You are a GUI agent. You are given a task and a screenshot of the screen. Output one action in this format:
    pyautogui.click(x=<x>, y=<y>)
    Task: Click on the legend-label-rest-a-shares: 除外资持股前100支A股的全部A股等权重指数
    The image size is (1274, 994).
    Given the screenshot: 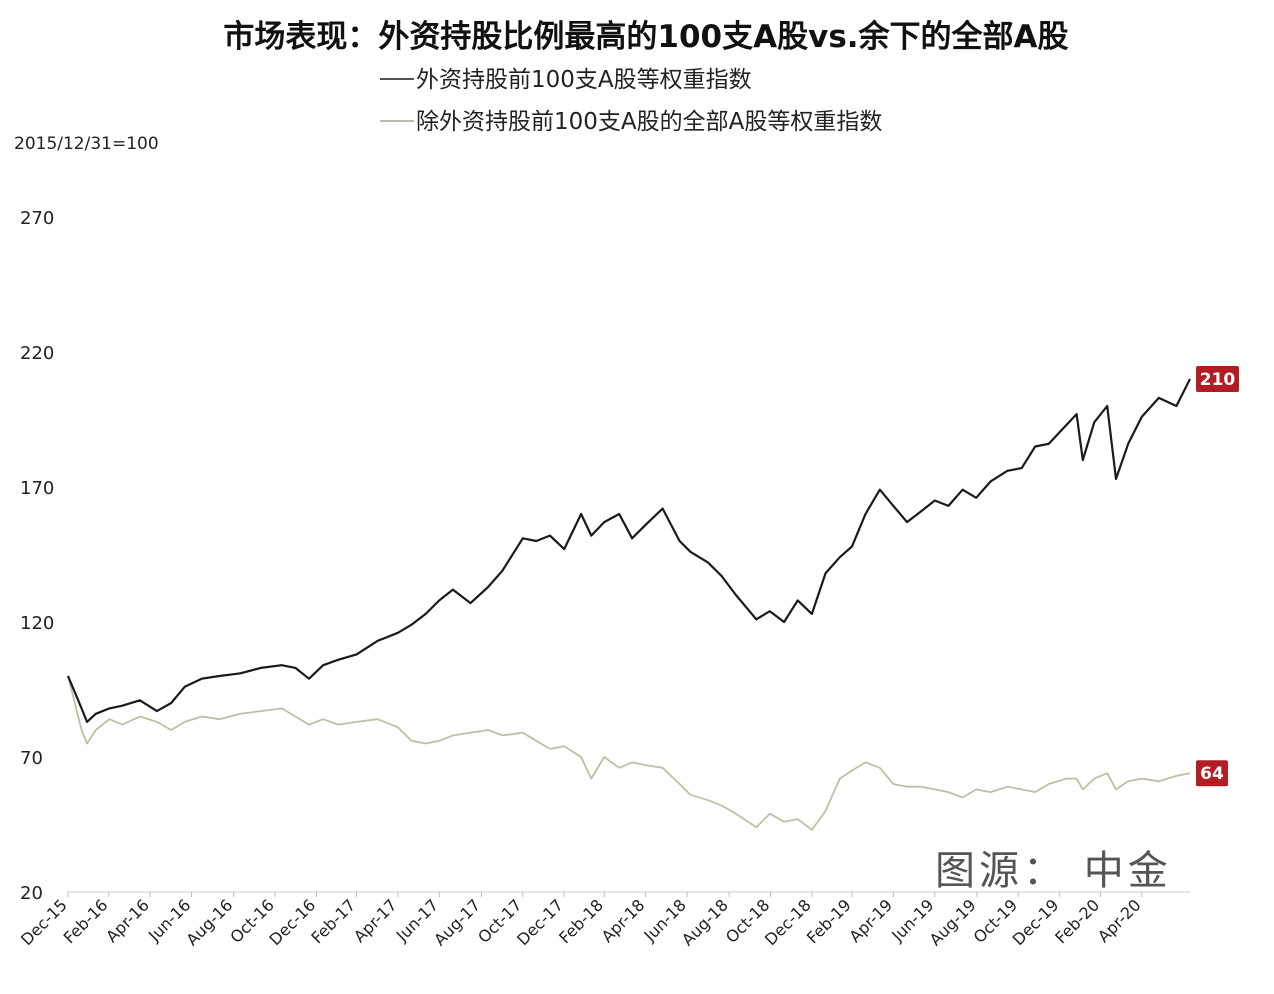 What is the action you would take?
    pyautogui.click(x=649, y=122)
    